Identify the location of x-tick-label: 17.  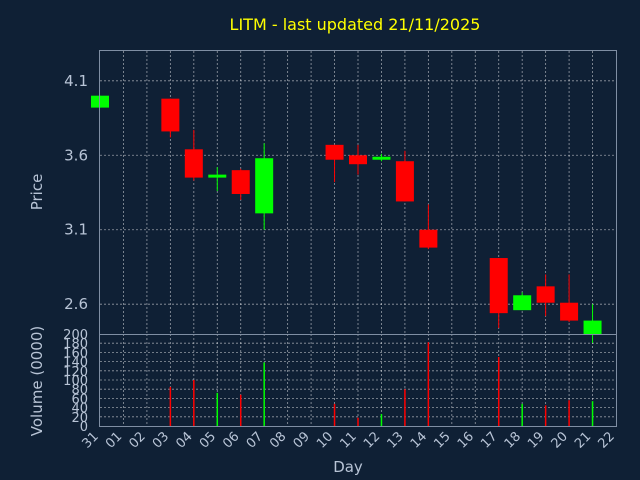
(489, 440).